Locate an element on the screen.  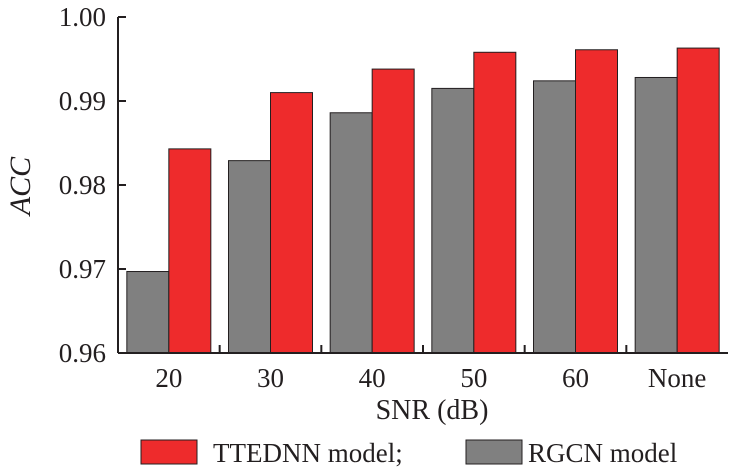
x-tick-label: 40 is located at coordinates (372, 378).